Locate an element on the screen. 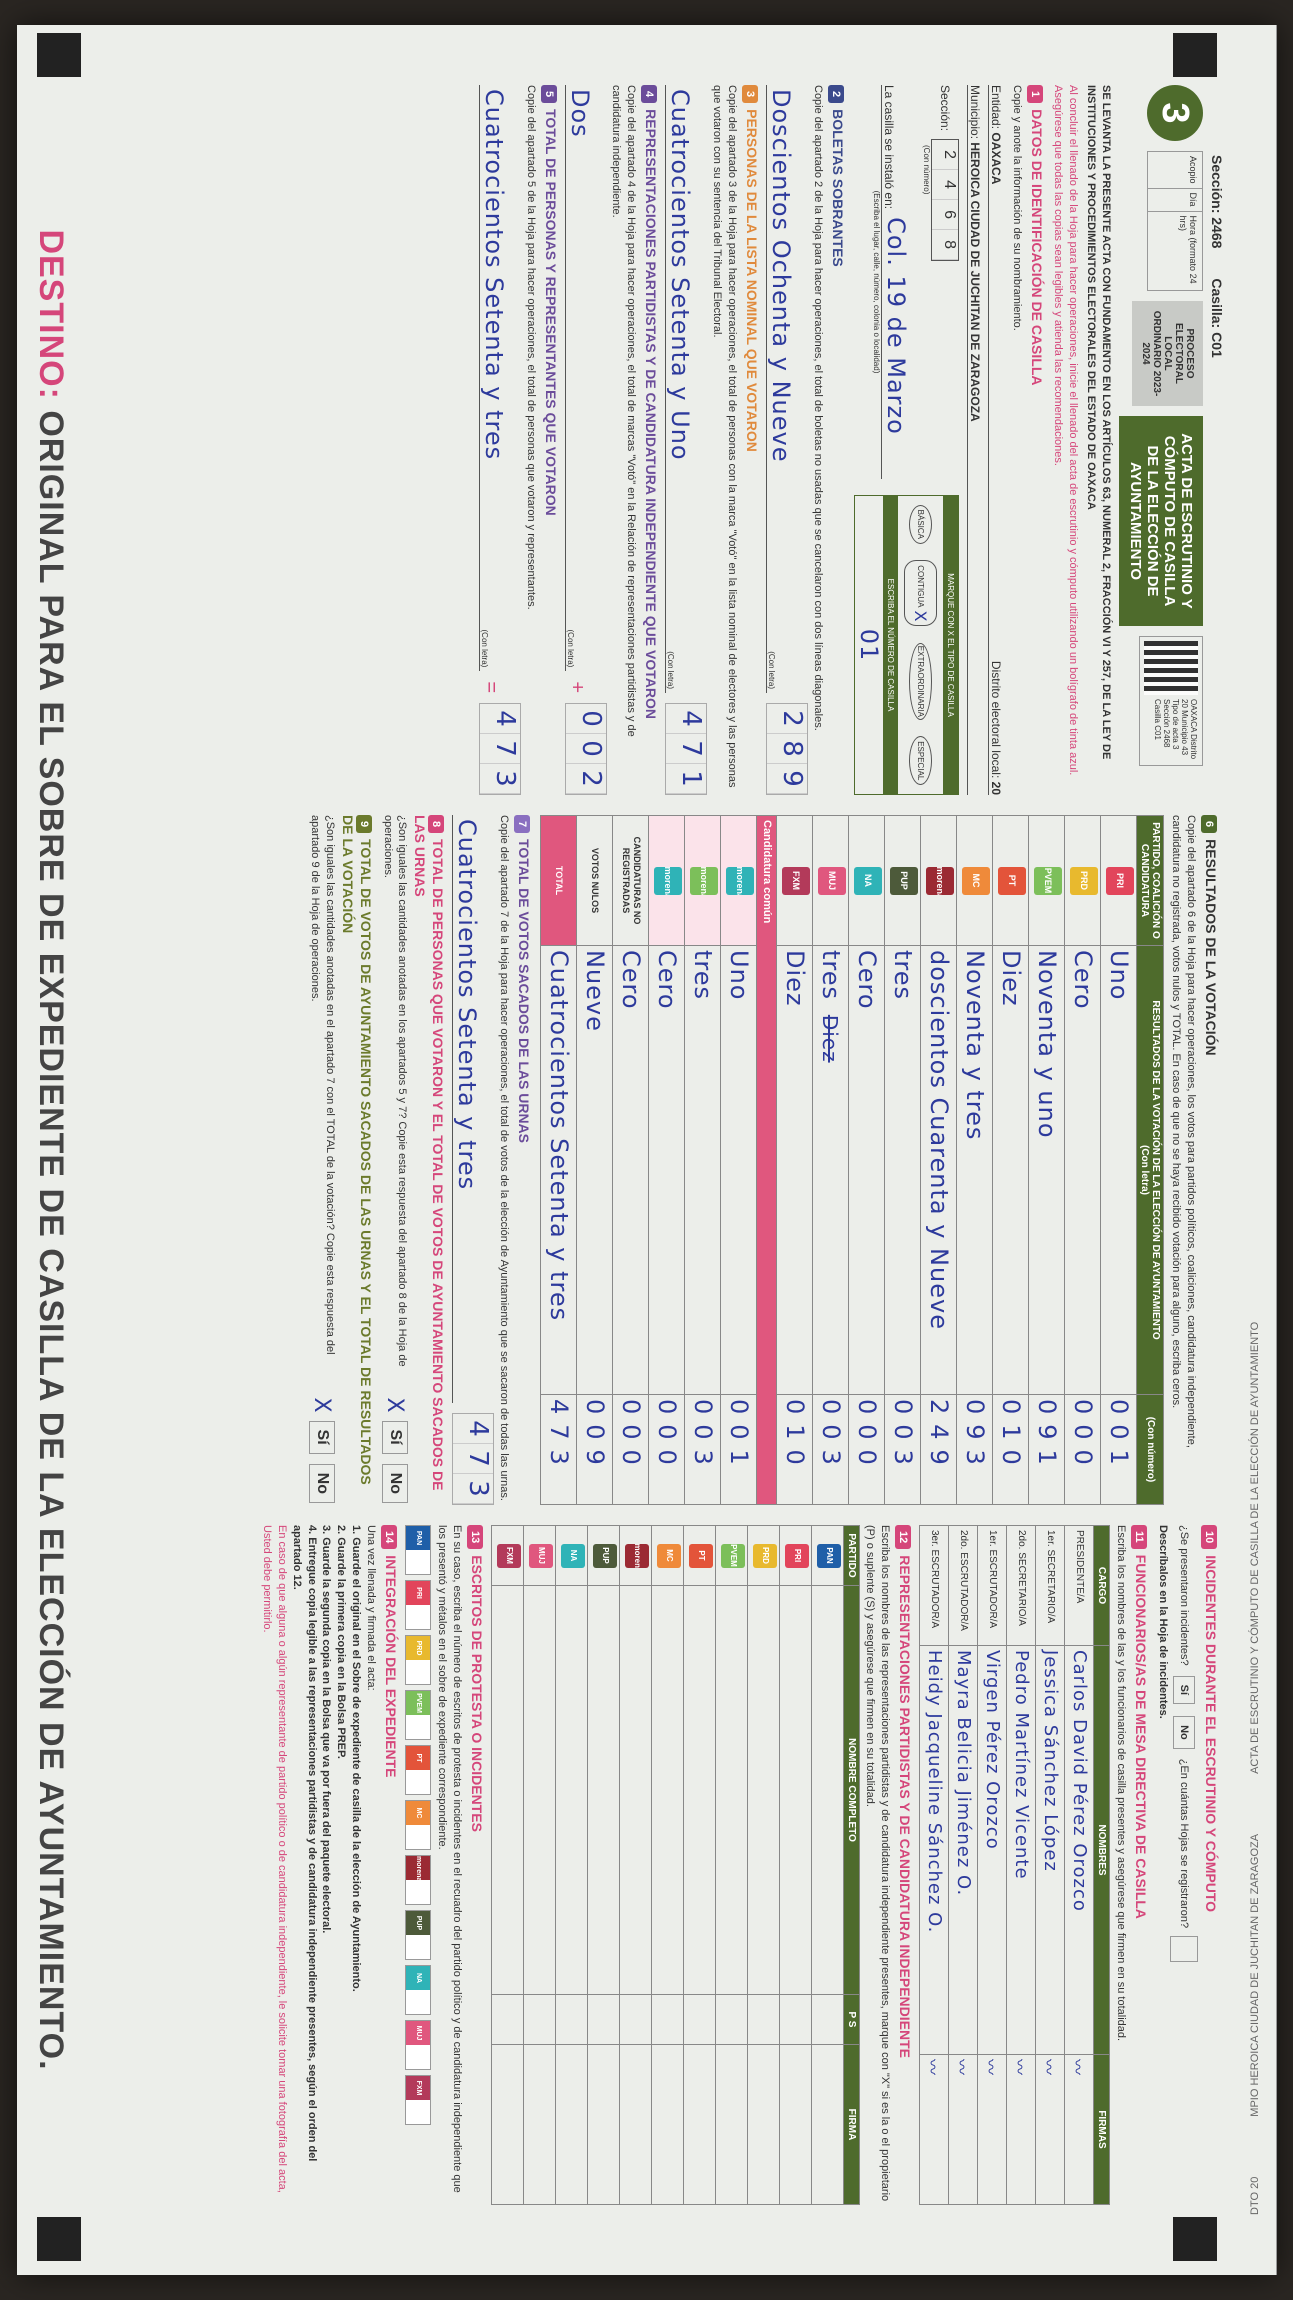 The width and height of the screenshot is (1293, 2300). nombre: Jessica Sánchez López is located at coordinates (1050, 1761).